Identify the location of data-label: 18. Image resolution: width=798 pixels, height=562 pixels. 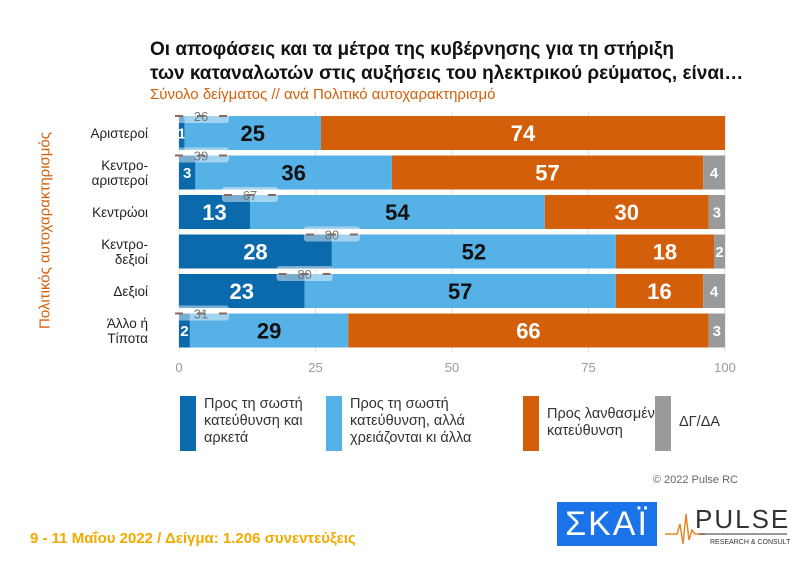
(665, 251).